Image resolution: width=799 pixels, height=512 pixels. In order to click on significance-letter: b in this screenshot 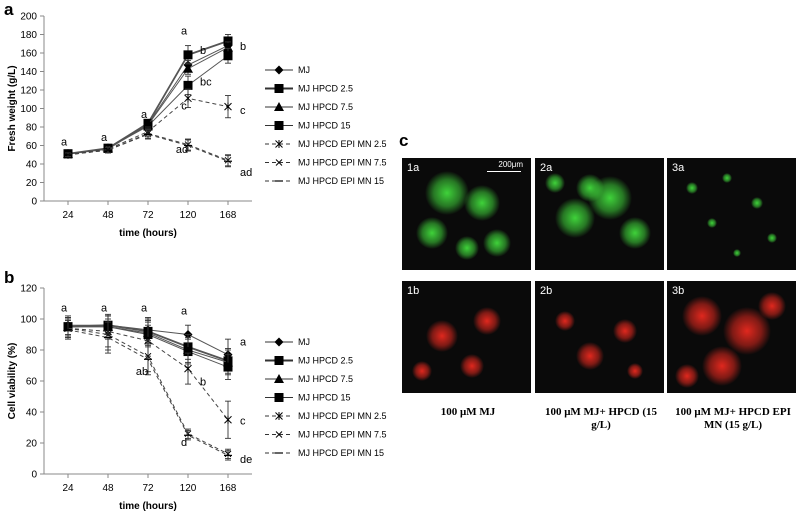, I will do `click(243, 47)`.